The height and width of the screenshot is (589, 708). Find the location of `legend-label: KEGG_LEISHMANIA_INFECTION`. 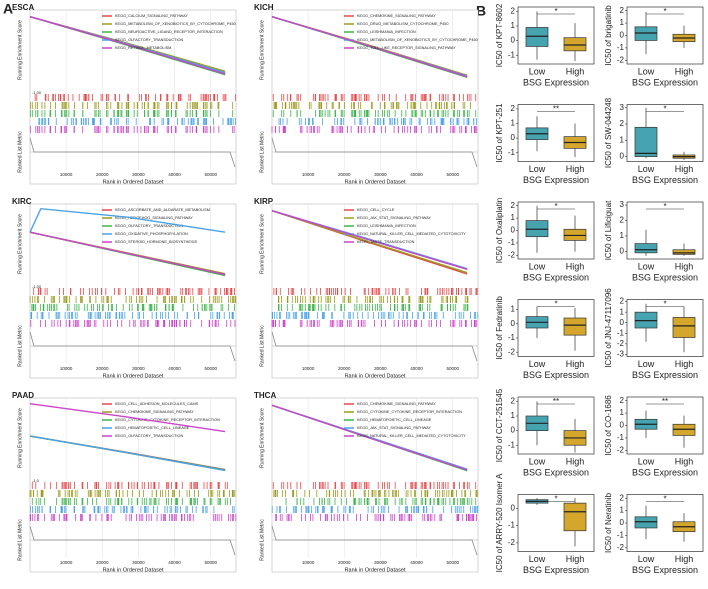

legend-label: KEGG_LEISHMANIA_INFECTION is located at coordinates (386, 32).